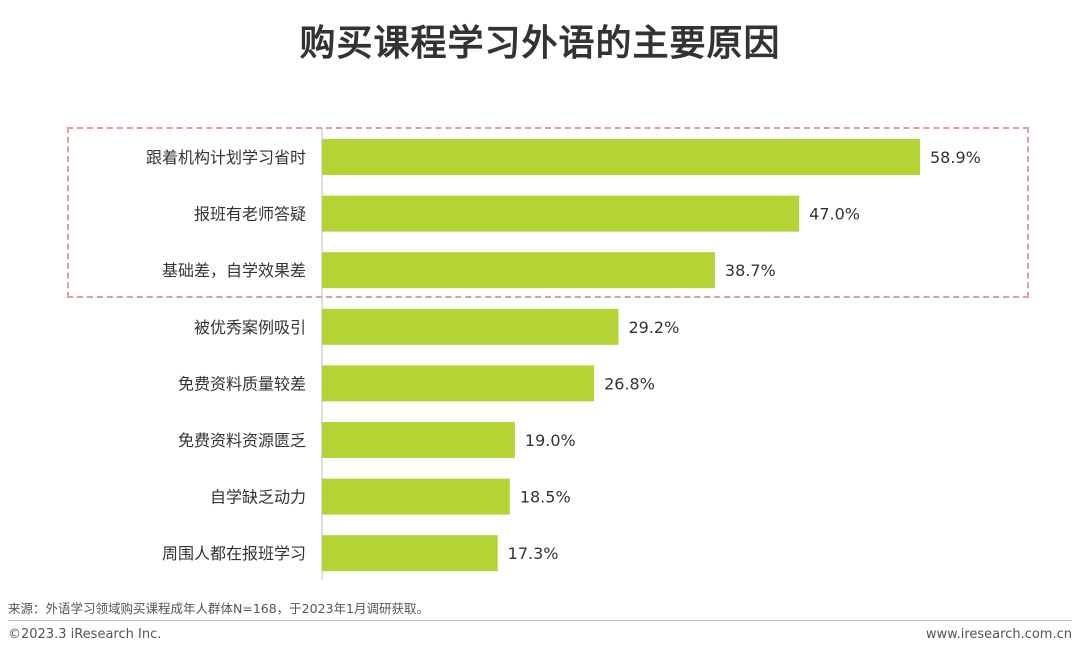  Describe the element at coordinates (234, 553) in the screenshot. I see `category-label-8: 周围人都在报班学习` at that location.